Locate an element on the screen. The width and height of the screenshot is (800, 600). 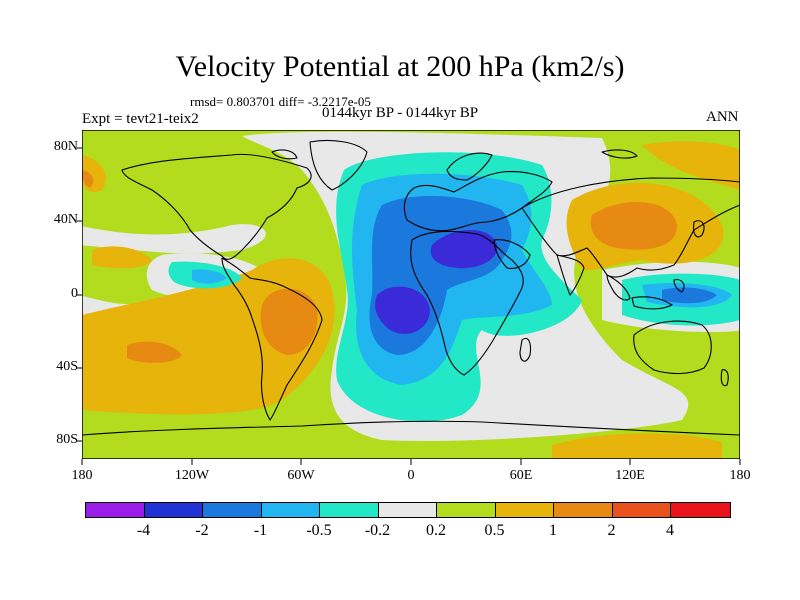
strong-negative-regions is located at coordinates (436, 282).